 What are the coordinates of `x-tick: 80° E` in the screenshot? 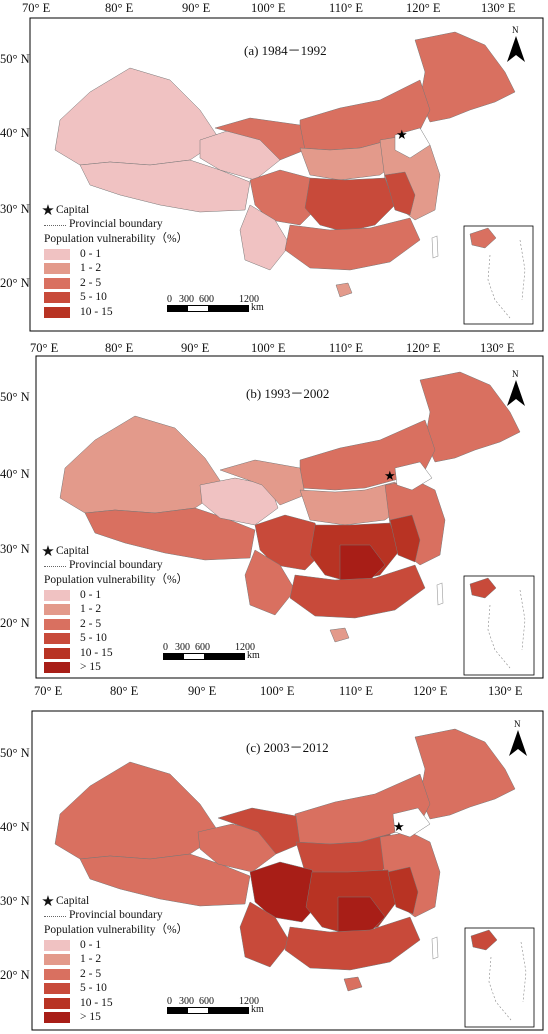 It's located at (119, 8).